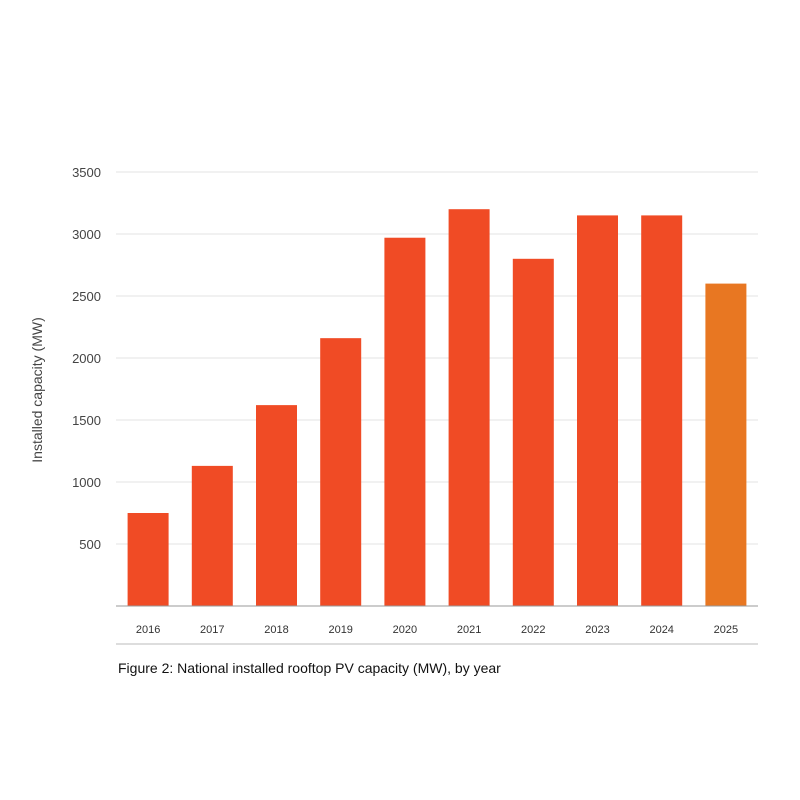 The height and width of the screenshot is (800, 800). What do you see at coordinates (86, 234) in the screenshot?
I see `y-tick-label: 3000` at bounding box center [86, 234].